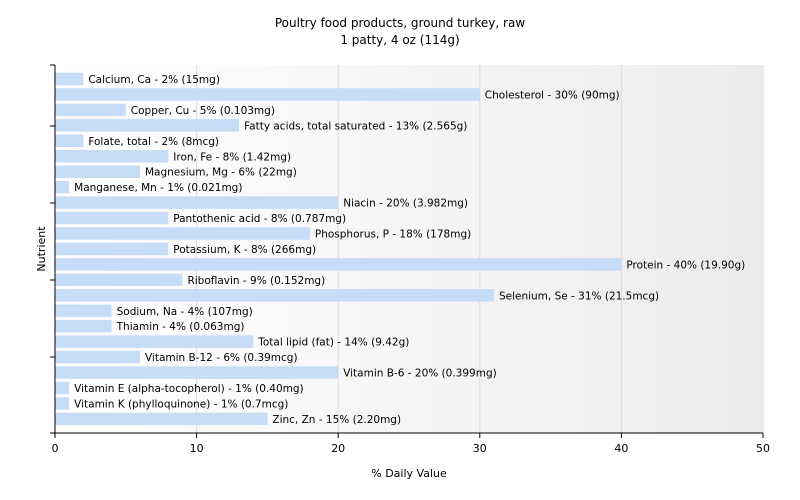 This screenshot has height=500, width=800. Describe the element at coordinates (393, 235) in the screenshot. I see `bar-label: Phosphorus, P - 18% (178mg)` at that location.